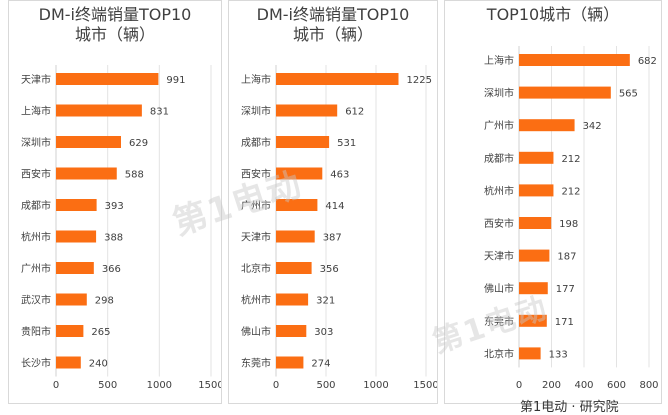 The image size is (668, 415). I want to click on data-label: 831, so click(159, 112).